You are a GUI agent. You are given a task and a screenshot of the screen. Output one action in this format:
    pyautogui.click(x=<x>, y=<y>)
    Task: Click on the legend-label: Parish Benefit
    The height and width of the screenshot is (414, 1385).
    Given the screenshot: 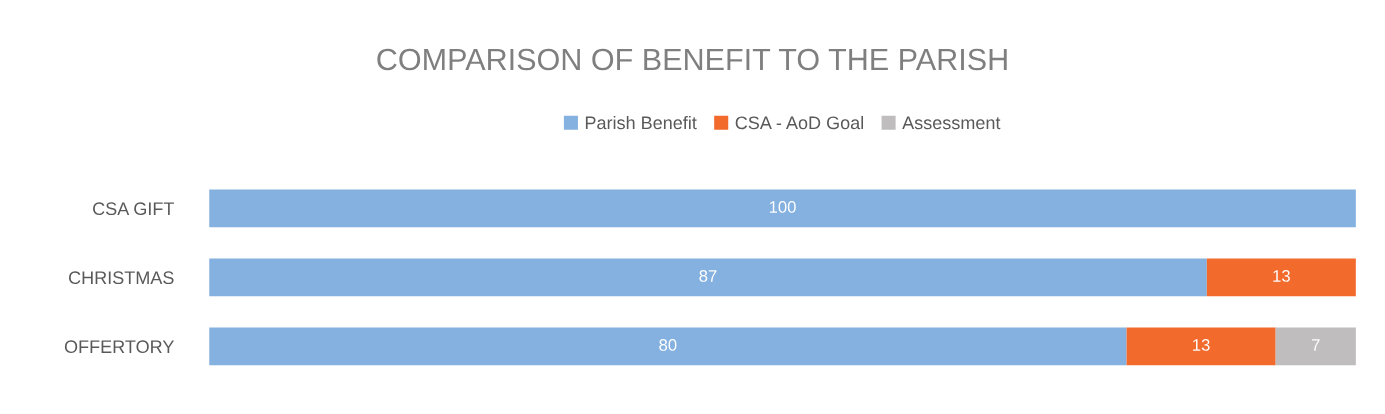 What is the action you would take?
    pyautogui.click(x=641, y=122)
    